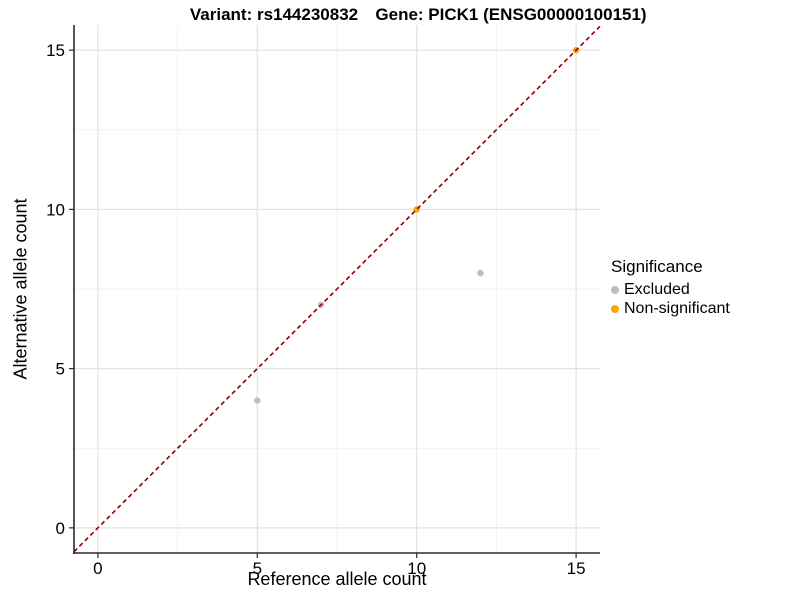 The width and height of the screenshot is (800, 600). Describe the element at coordinates (615, 290) in the screenshot. I see `excluded-dot-icon` at that location.